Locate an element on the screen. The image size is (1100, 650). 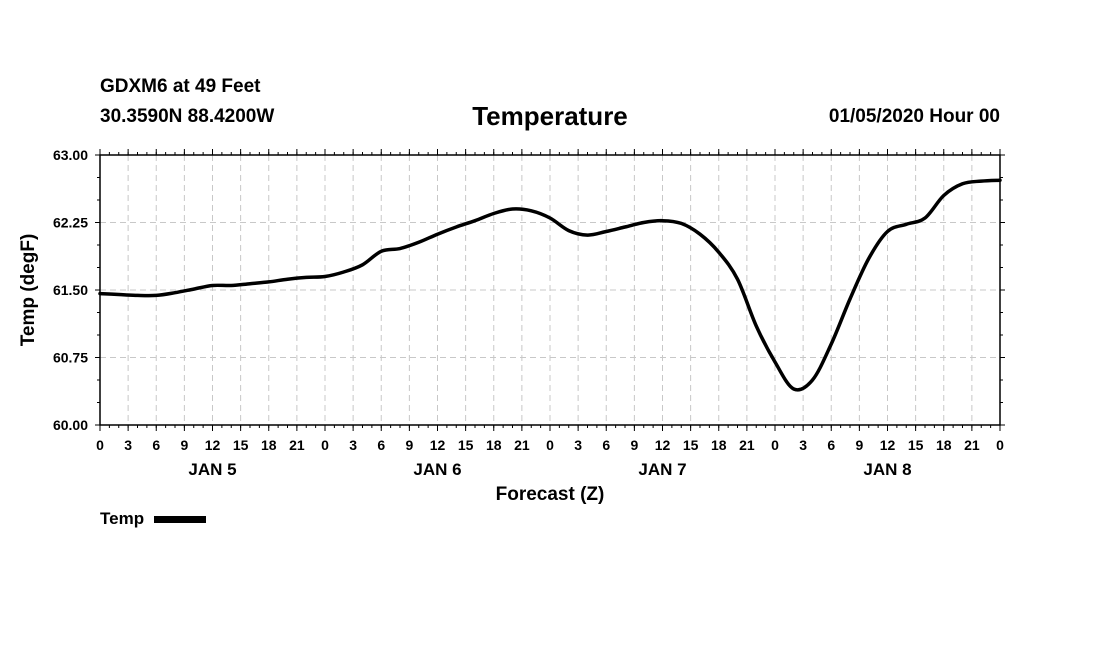
y-tick-labels: 60.00 60.75 61.50 62.25 63.00 is located at coordinates (70, 290).